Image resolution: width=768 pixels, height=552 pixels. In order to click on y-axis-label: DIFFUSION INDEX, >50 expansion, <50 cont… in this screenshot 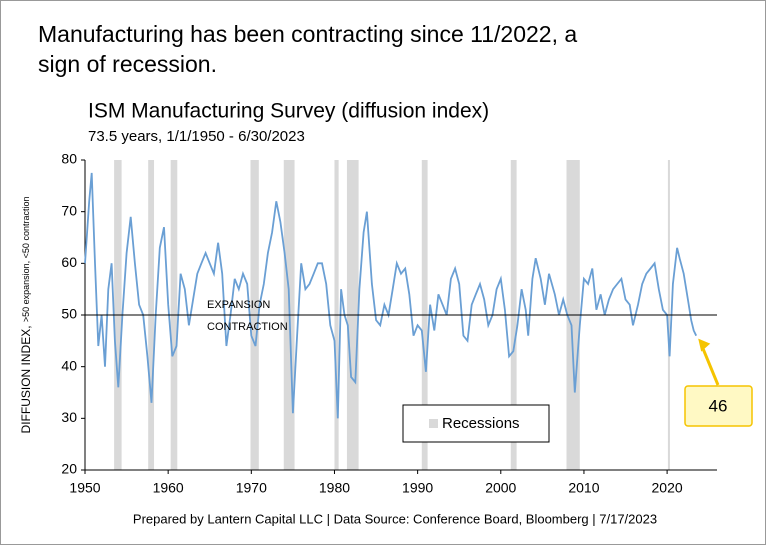, I will do `click(26, 315)`.